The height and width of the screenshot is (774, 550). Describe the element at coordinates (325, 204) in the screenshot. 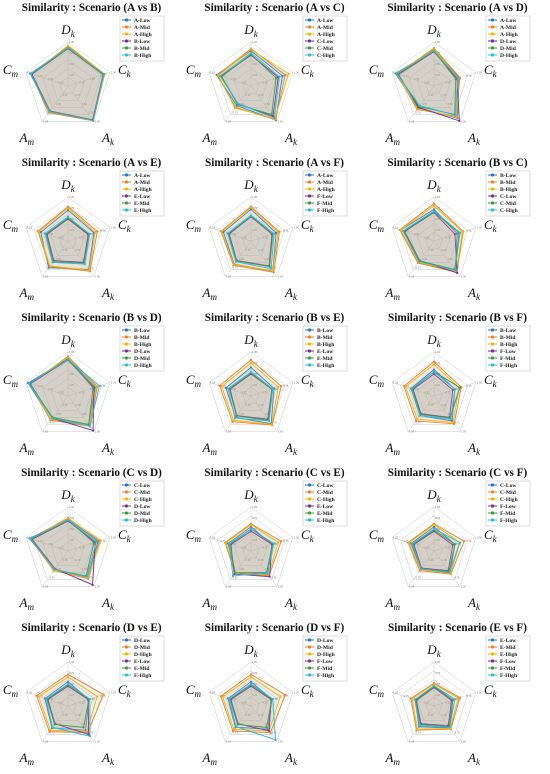

I see `legend-entry: F-Mid` at that location.